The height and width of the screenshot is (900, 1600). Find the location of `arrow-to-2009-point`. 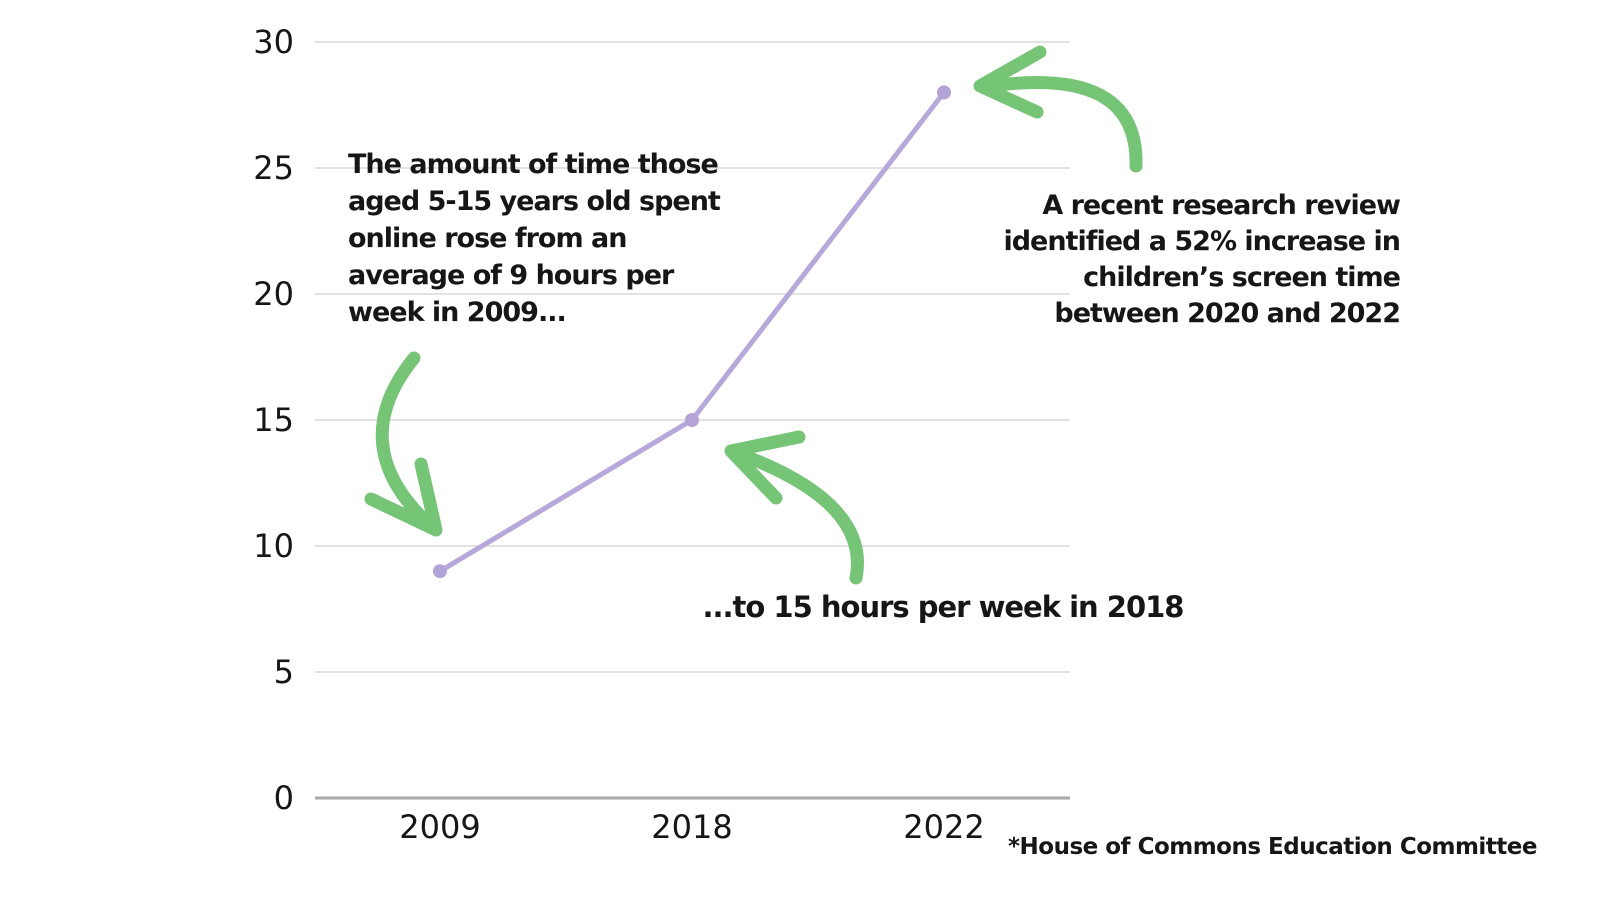

arrow-to-2009-point is located at coordinates (403, 444).